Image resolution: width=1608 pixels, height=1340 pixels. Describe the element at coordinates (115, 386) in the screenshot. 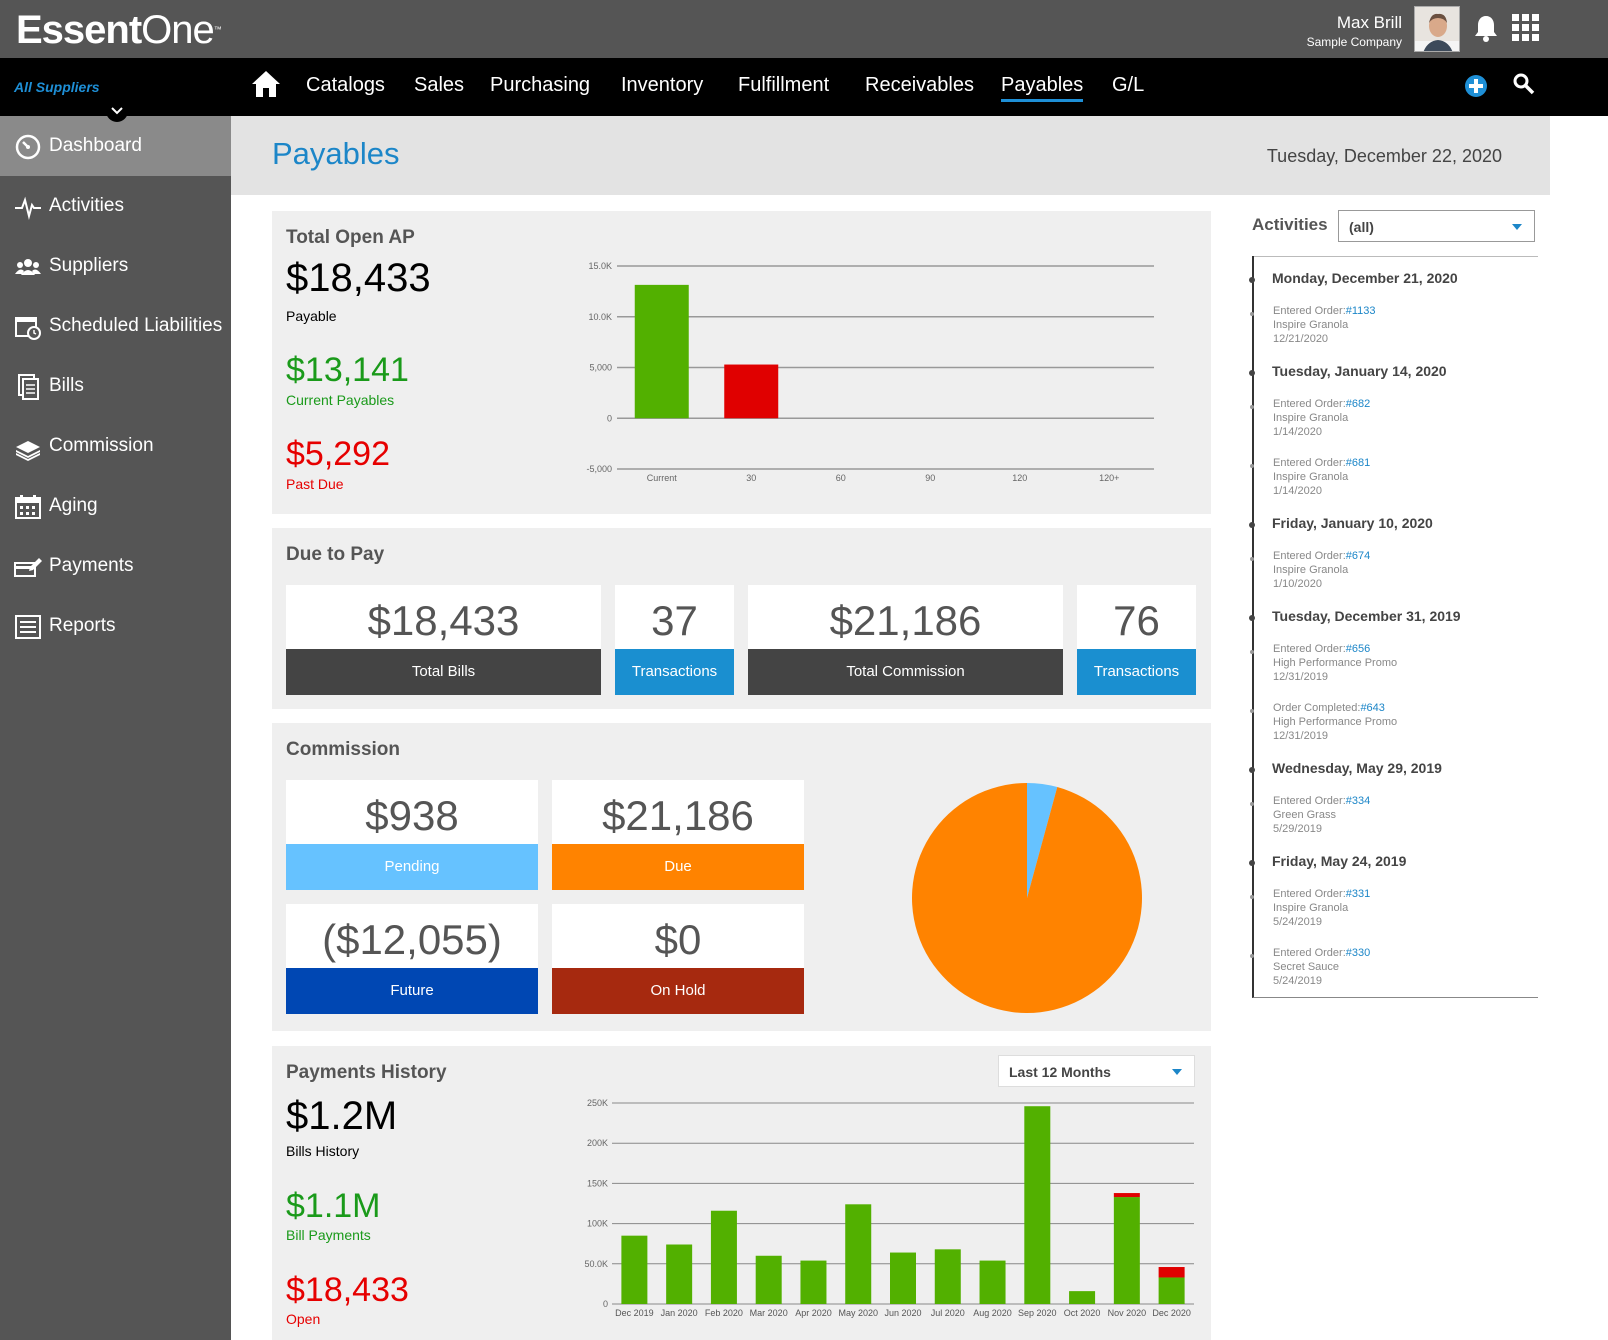

I see `sidebar-item-bills: Bills` at that location.